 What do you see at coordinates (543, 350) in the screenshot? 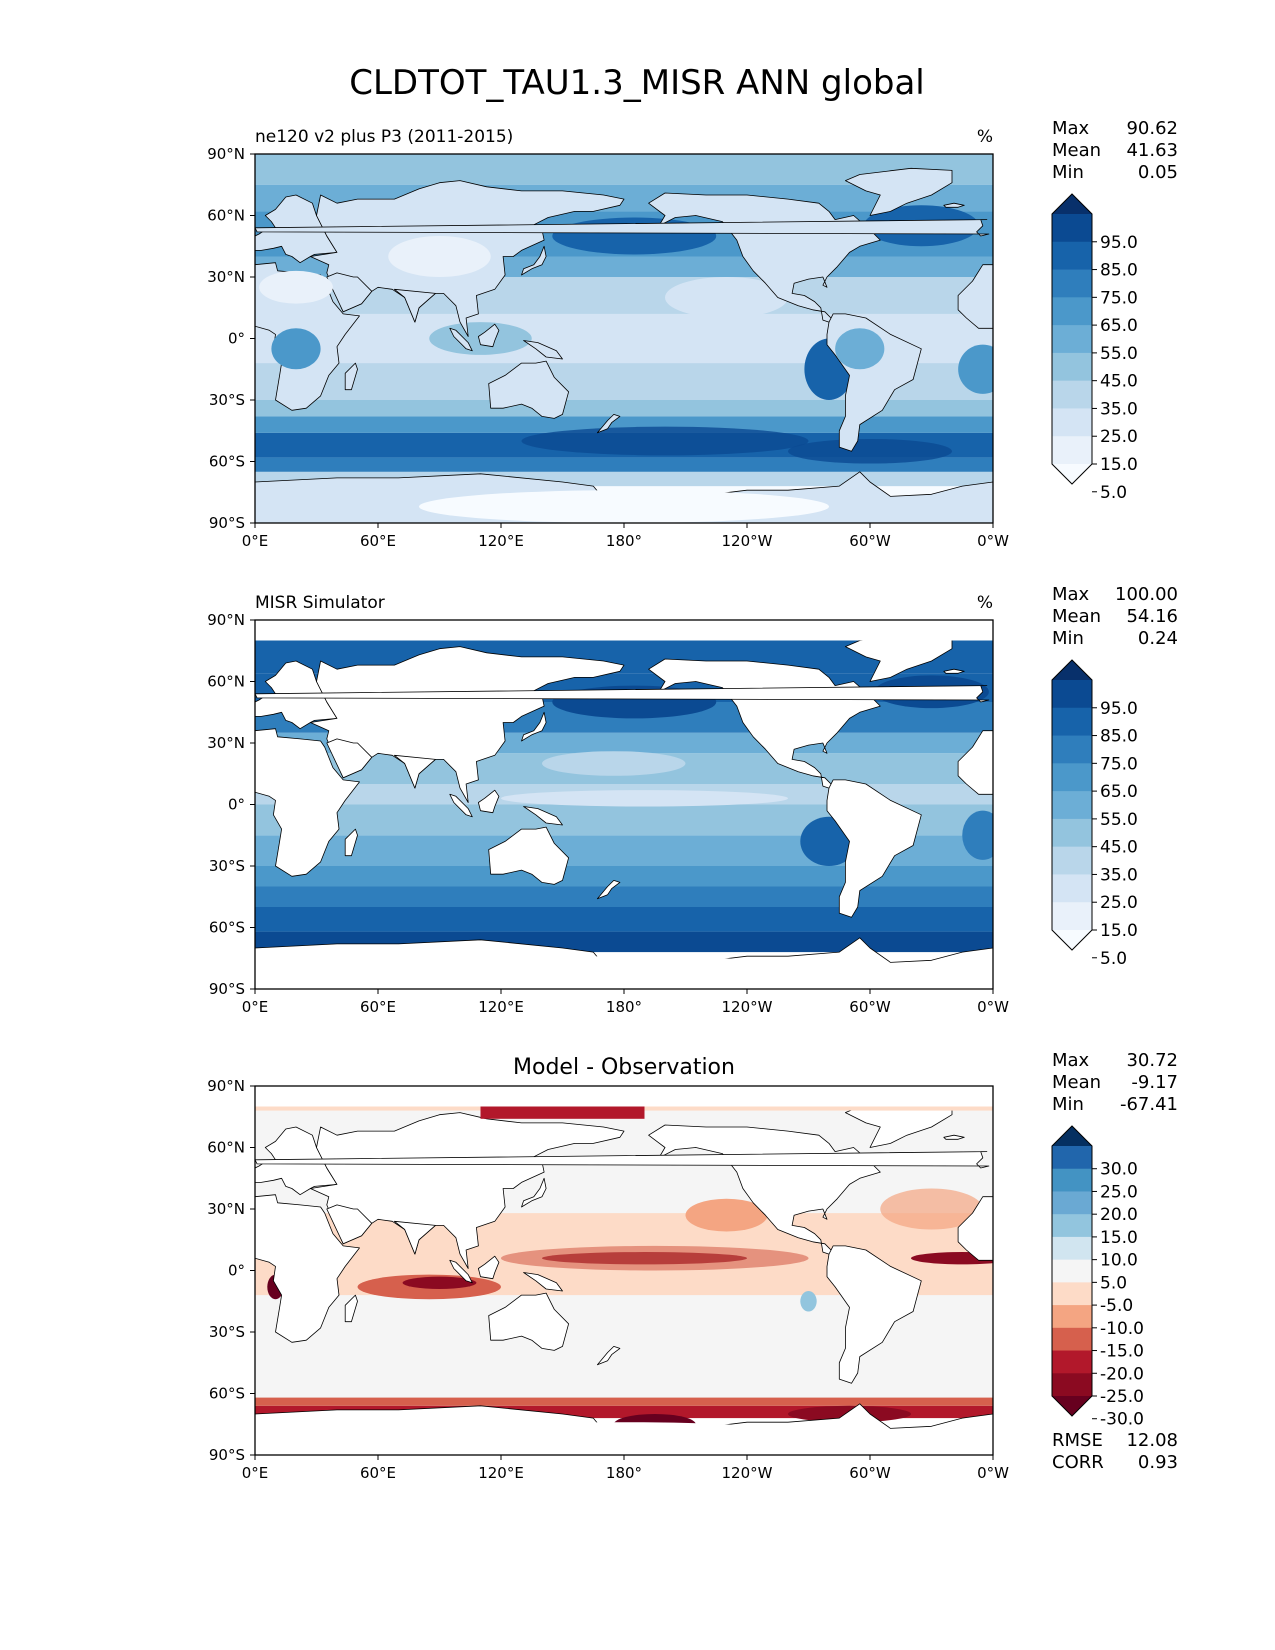
I see `coastline-newGuinea` at bounding box center [543, 350].